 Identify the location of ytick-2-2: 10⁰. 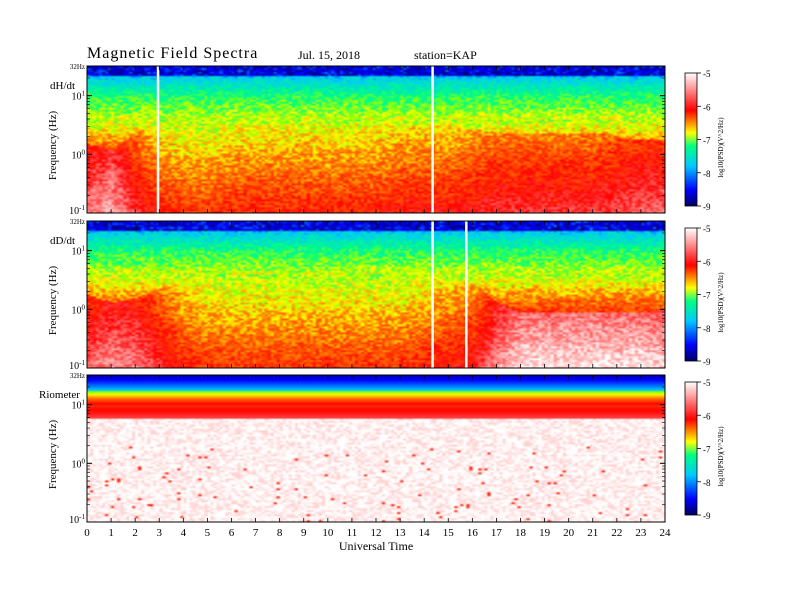
(79, 463).